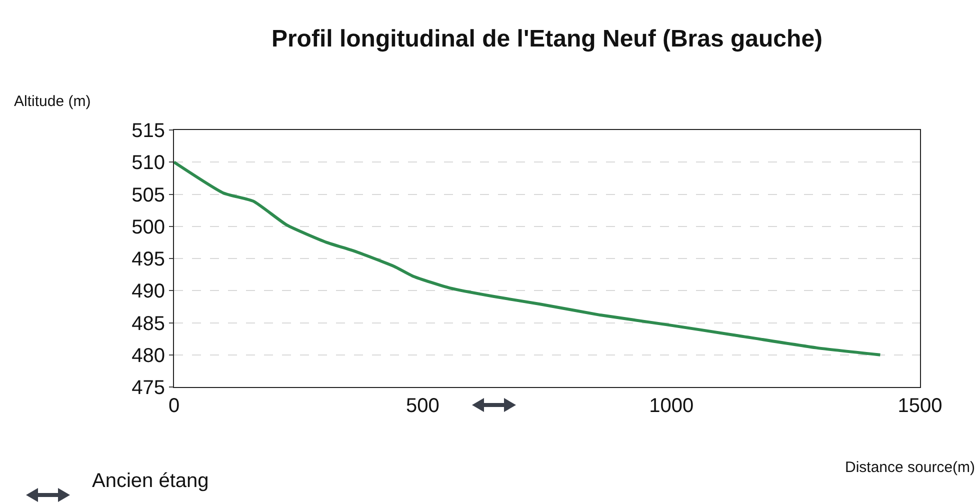 The height and width of the screenshot is (504, 977). What do you see at coordinates (920, 406) in the screenshot?
I see `x-tick-label: 1500` at bounding box center [920, 406].